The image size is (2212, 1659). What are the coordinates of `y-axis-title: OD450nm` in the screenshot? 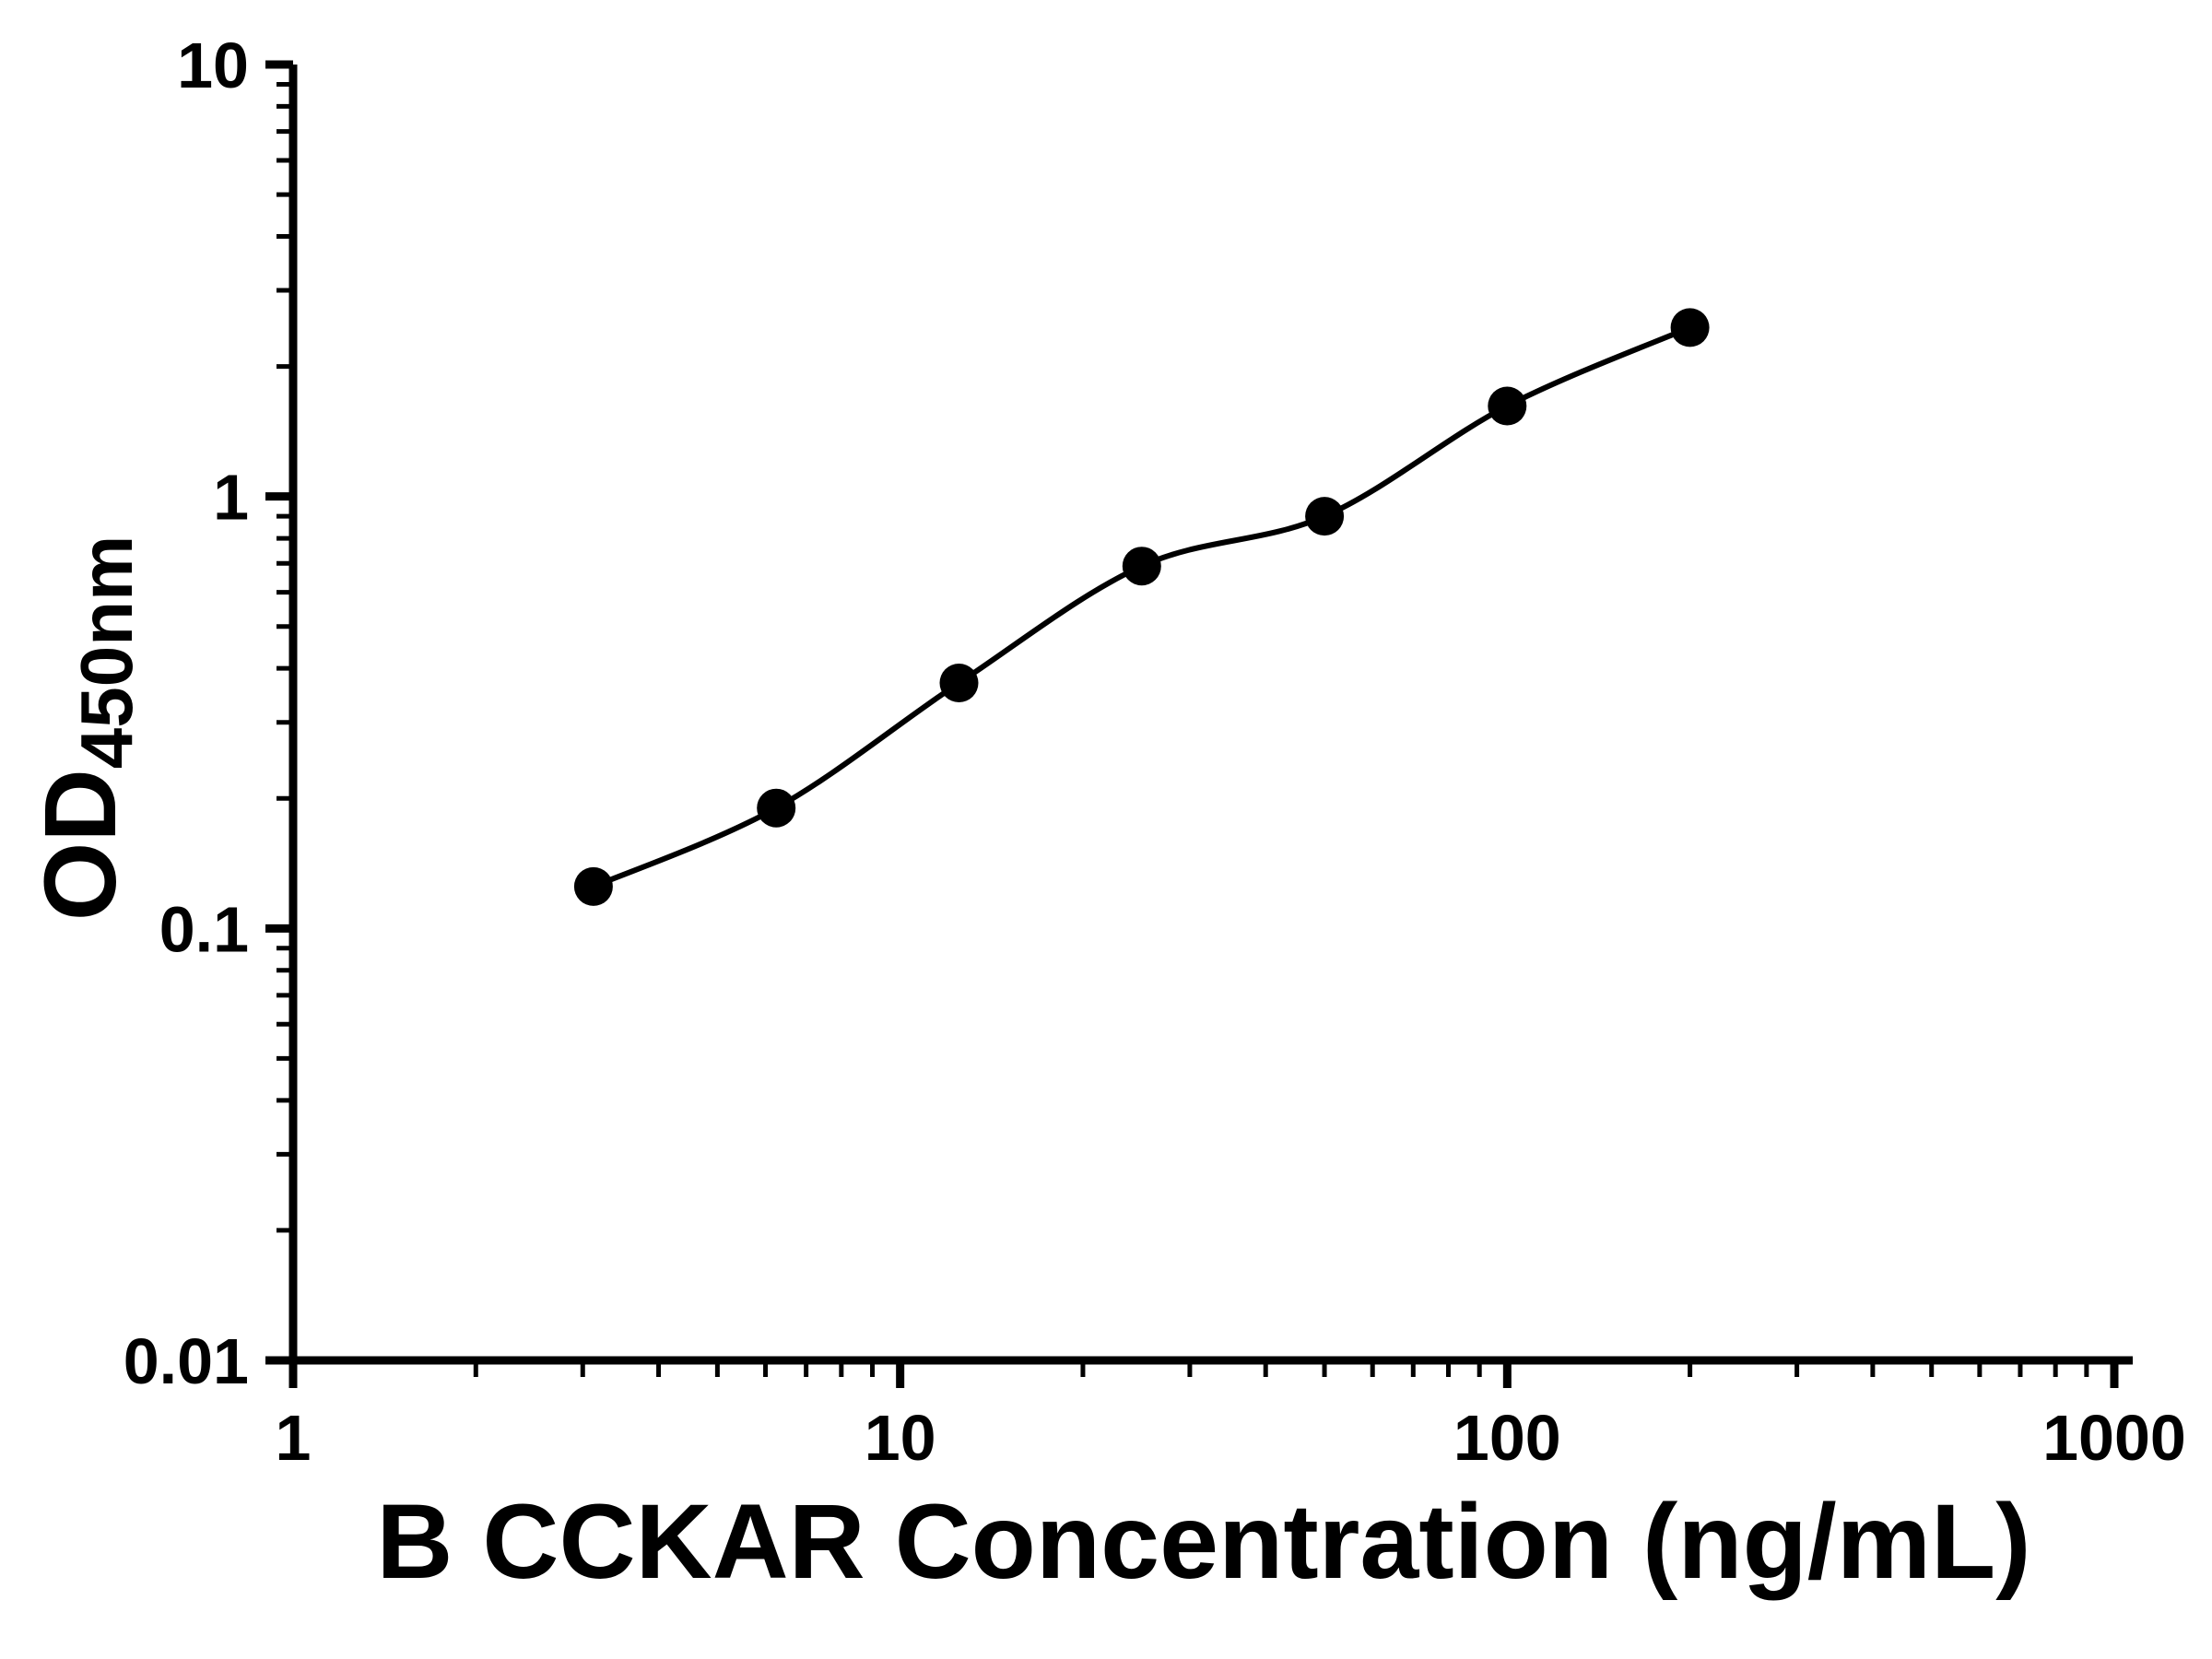 It's located at (85, 728).